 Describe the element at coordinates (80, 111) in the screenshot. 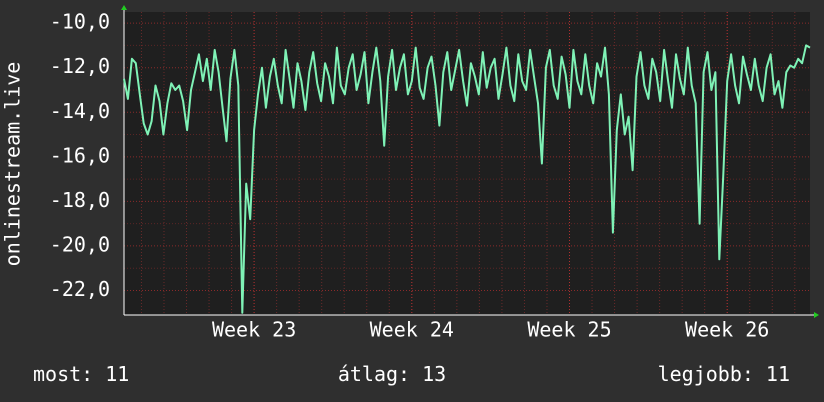

I see `y-tick-label: -14,0` at that location.